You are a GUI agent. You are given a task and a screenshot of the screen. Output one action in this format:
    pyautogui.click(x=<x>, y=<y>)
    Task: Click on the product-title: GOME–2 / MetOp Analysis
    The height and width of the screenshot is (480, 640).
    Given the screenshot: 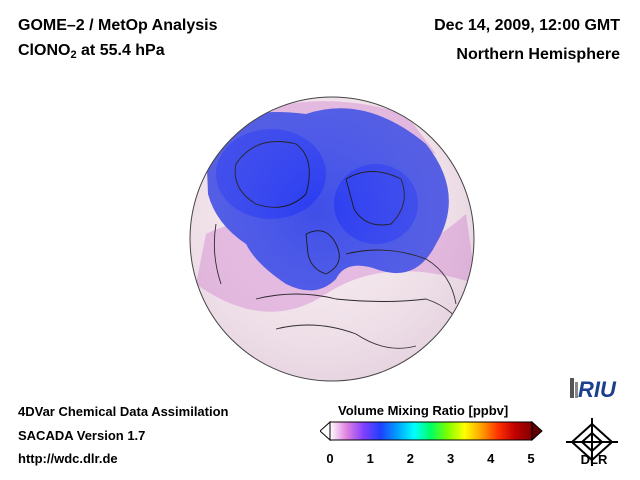 What is the action you would take?
    pyautogui.click(x=118, y=25)
    